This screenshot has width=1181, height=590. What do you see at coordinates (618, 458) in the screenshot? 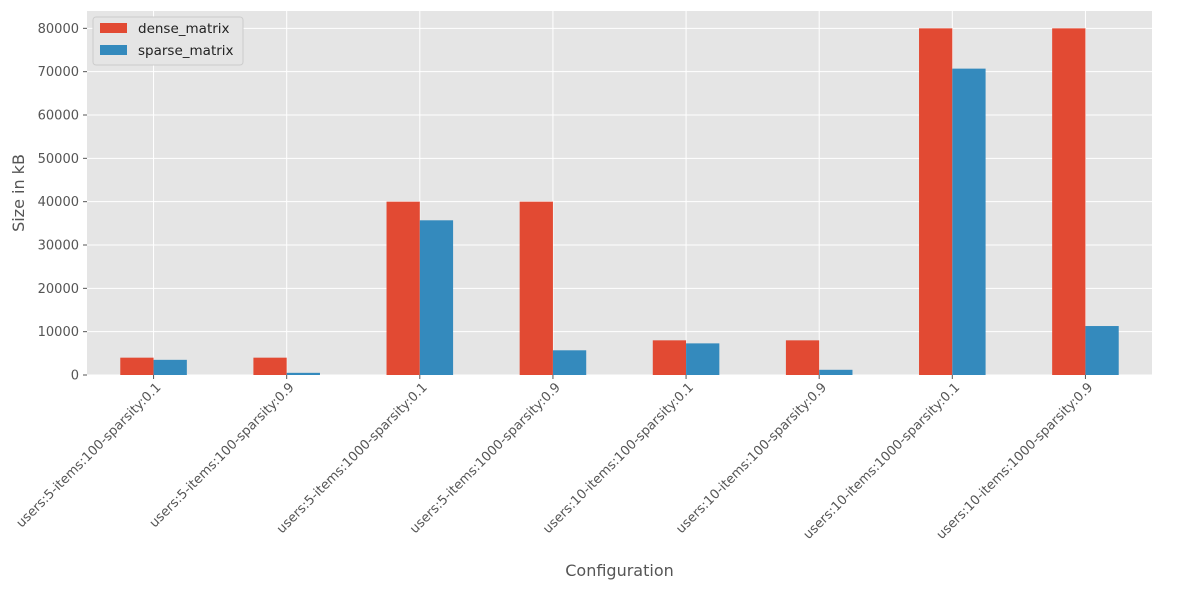
I see `x-tick-label: users:10-items:100-sparsity:0.1` at bounding box center [618, 458].